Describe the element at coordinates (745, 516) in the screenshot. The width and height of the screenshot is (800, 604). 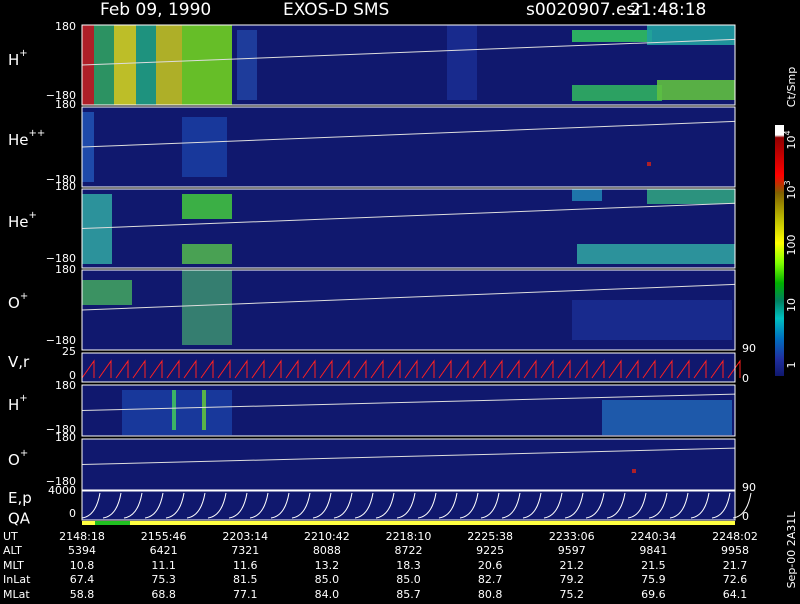
I see `right-tick-label: 0` at that location.